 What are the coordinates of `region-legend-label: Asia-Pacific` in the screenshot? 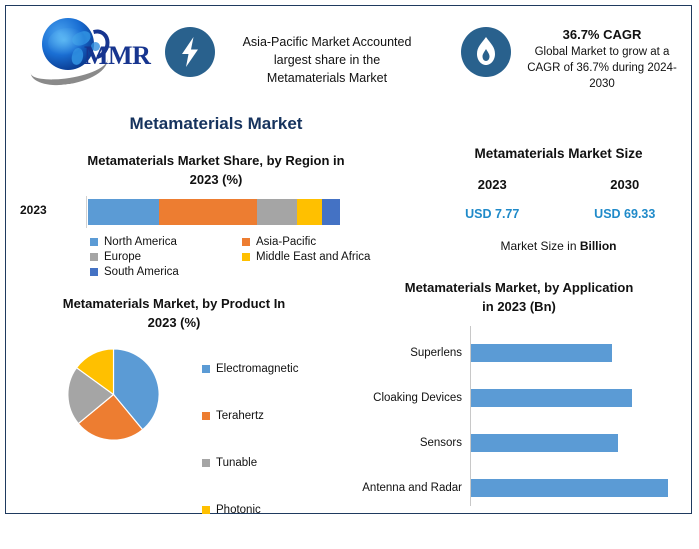 It's located at (286, 242).